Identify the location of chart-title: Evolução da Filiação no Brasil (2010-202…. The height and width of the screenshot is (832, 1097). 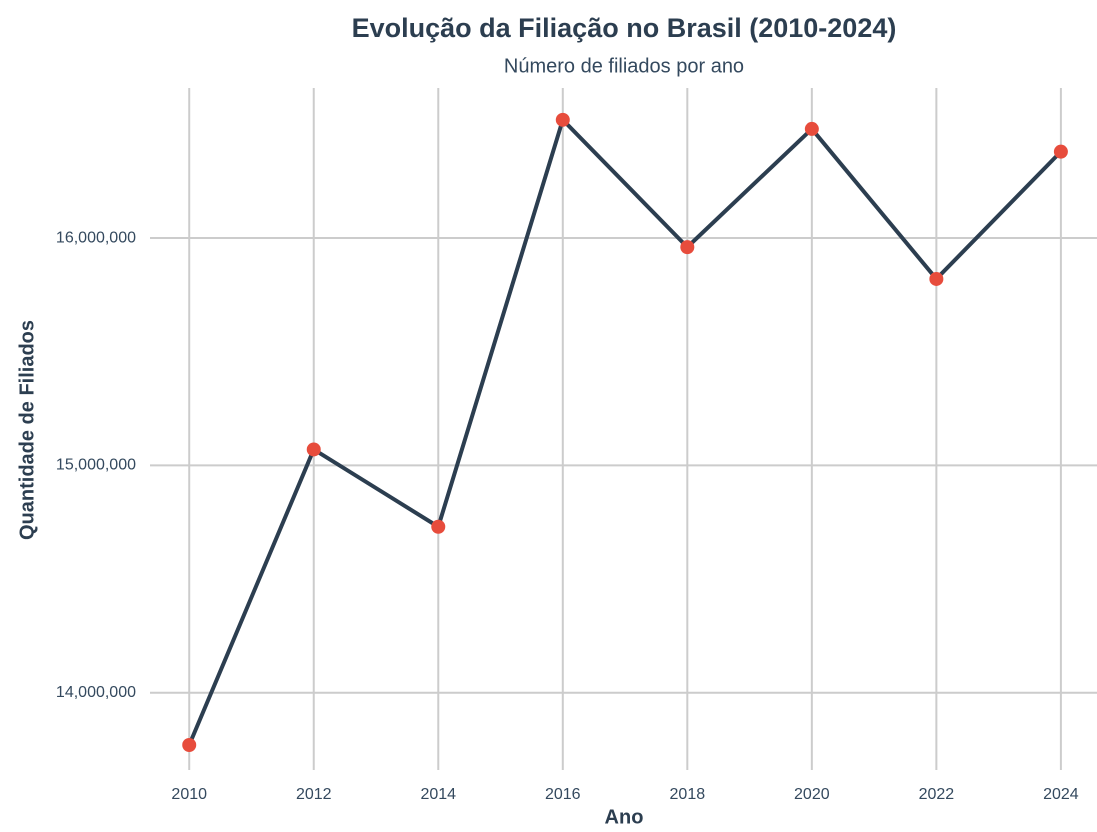
(624, 28).